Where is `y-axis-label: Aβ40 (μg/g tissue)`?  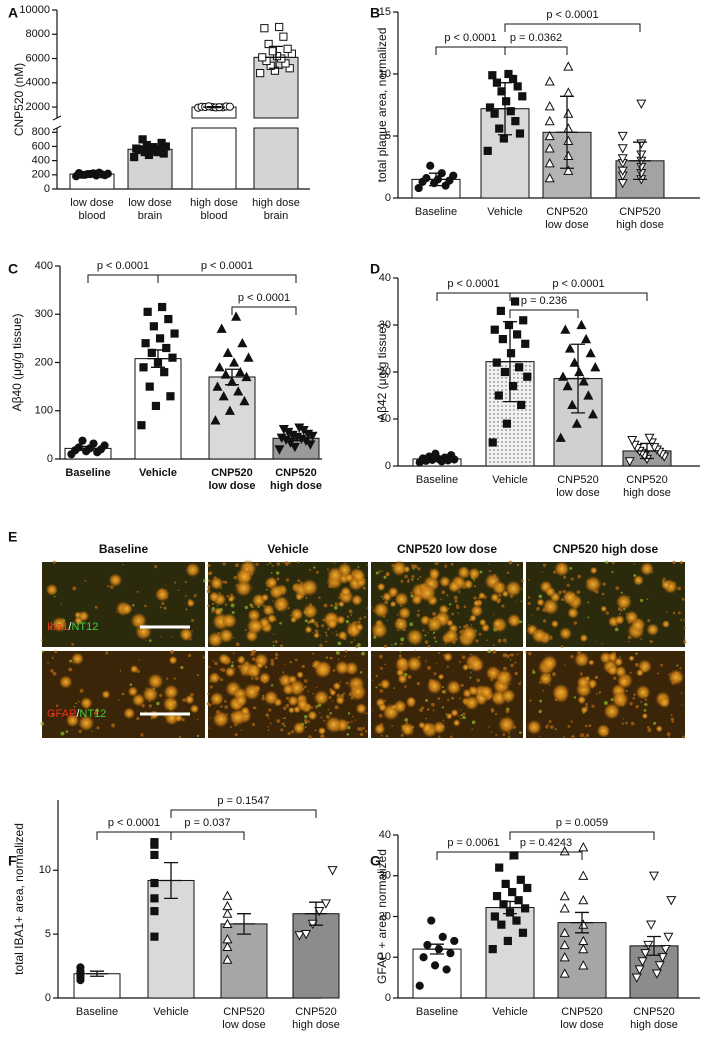 y-axis-label: Aβ40 (μg/g tissue) is located at coordinates (17, 363).